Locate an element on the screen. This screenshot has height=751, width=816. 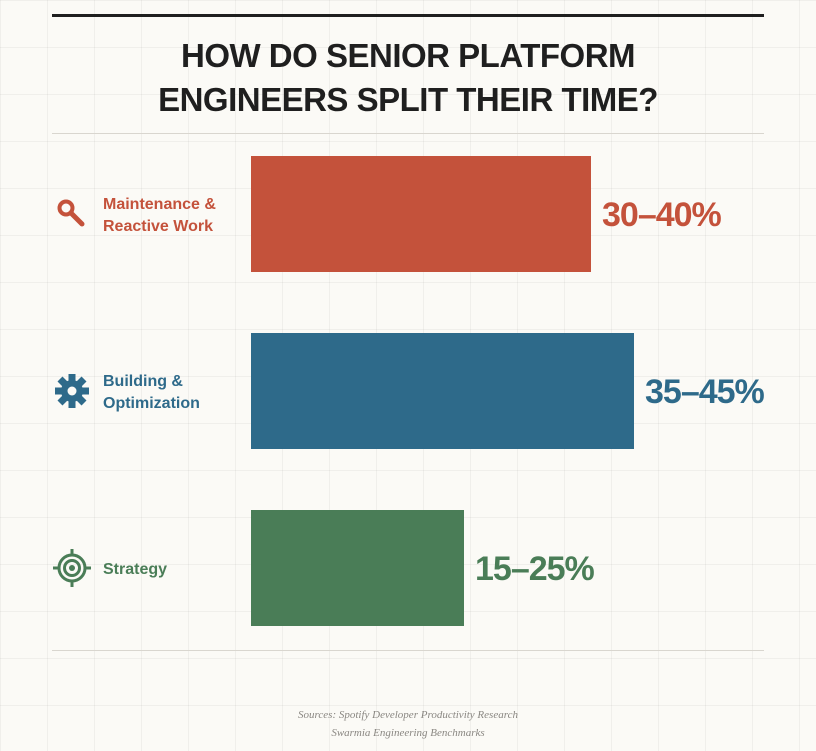
top-rule is located at coordinates (408, 15).